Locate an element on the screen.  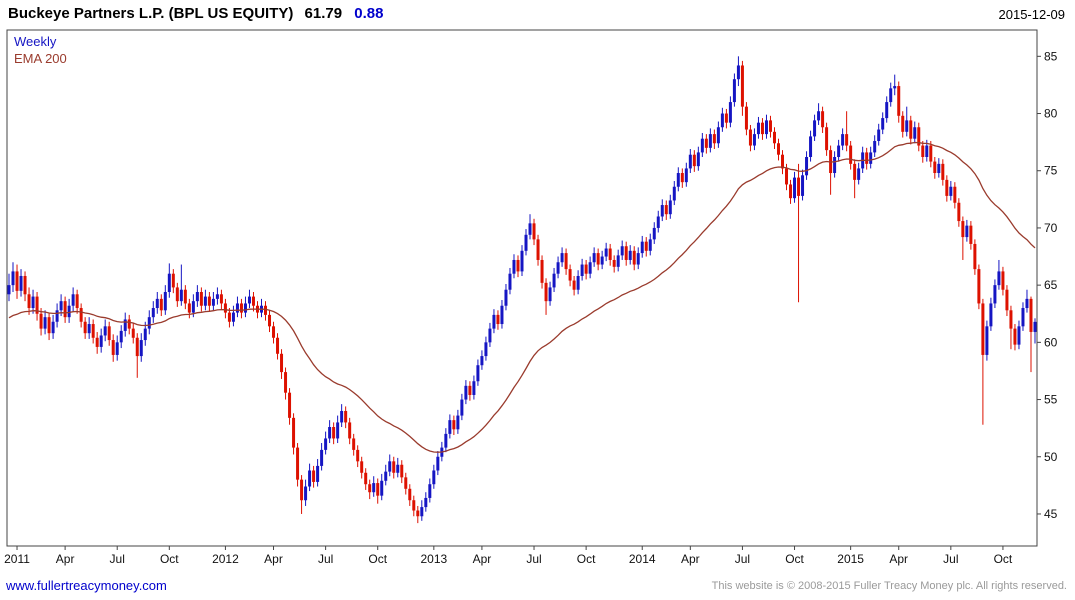
footer-site-link: www.fullertreacymoney.com is located at coordinates (86, 585).